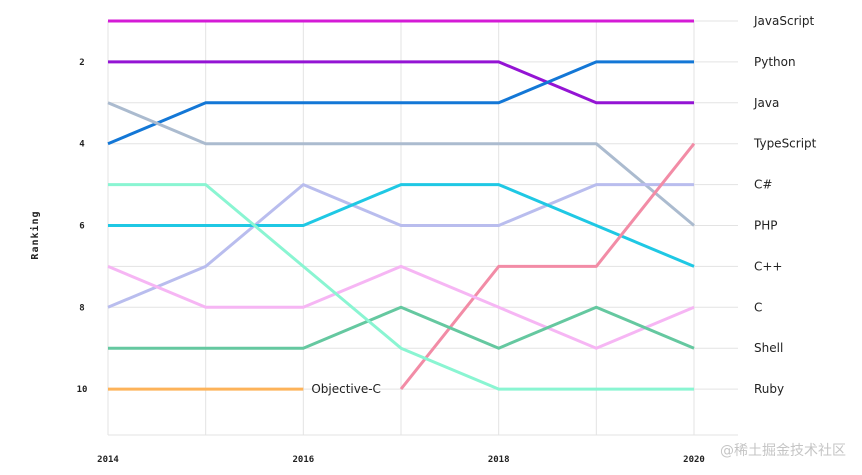 Image resolution: width=862 pixels, height=475 pixels. I want to click on series-line-python, so click(401, 82).